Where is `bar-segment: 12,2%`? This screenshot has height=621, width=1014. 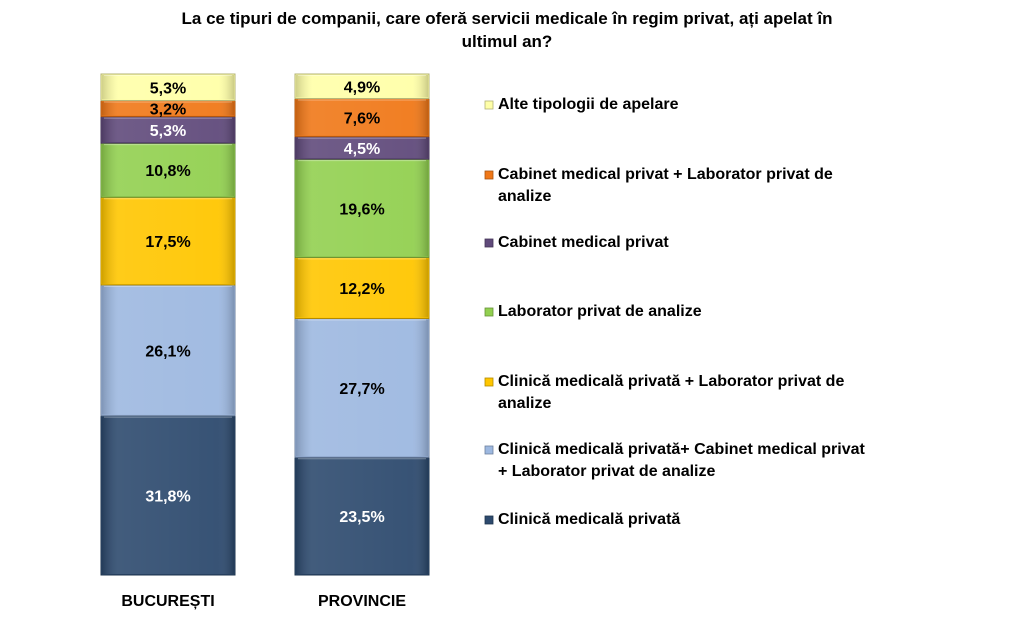 bar-segment: 12,2% is located at coordinates (362, 287).